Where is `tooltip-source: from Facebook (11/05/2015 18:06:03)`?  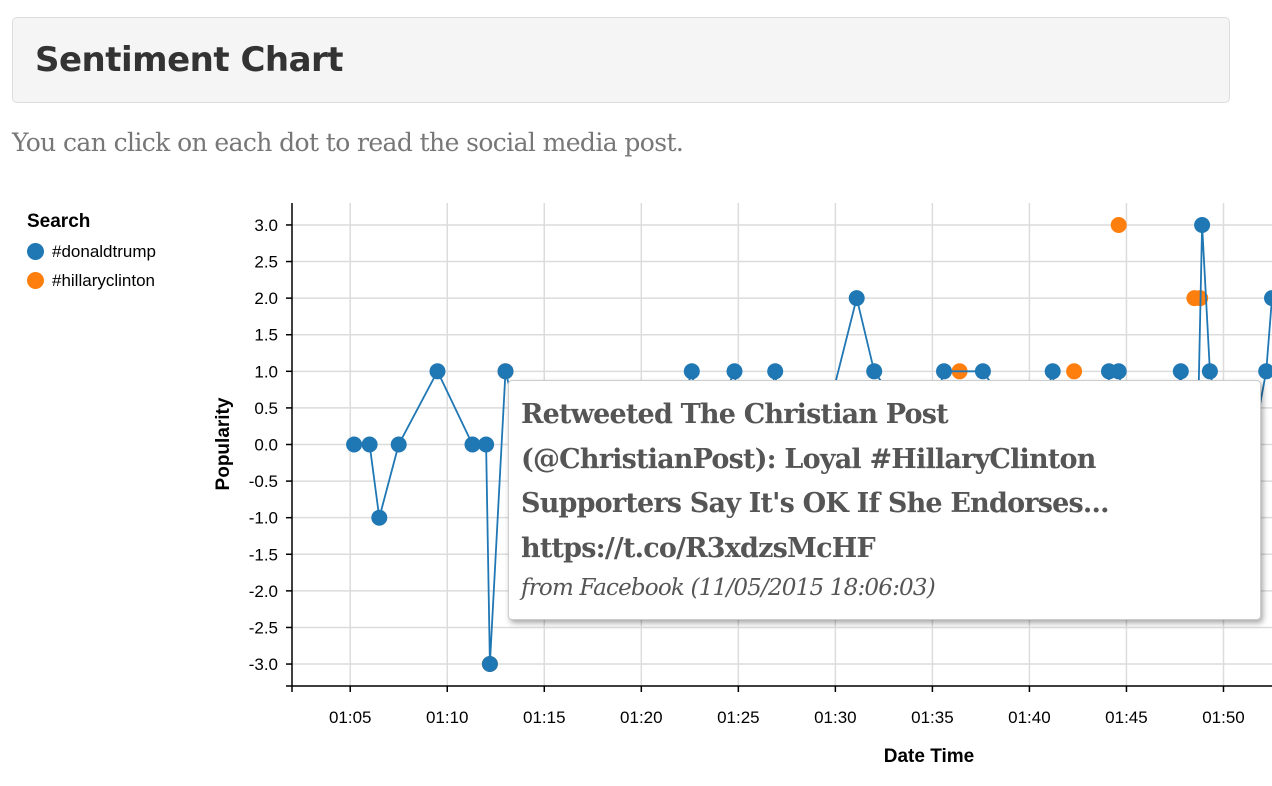
tooltip-source: from Facebook (11/05/2015 18:06:03) is located at coordinates (728, 588).